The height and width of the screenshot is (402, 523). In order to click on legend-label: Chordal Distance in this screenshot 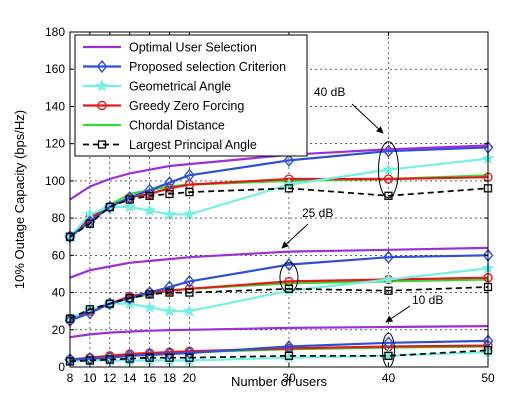, I will do `click(177, 126)`.